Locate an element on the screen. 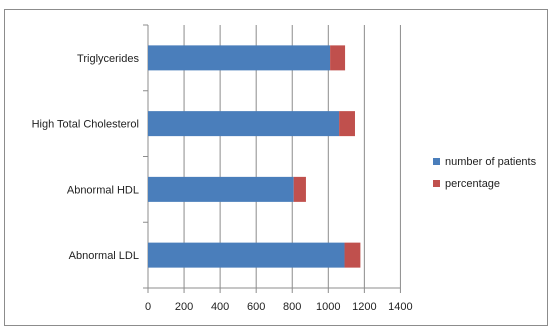 The width and height of the screenshot is (551, 329). category-label: Triglycerides is located at coordinates (108, 59).